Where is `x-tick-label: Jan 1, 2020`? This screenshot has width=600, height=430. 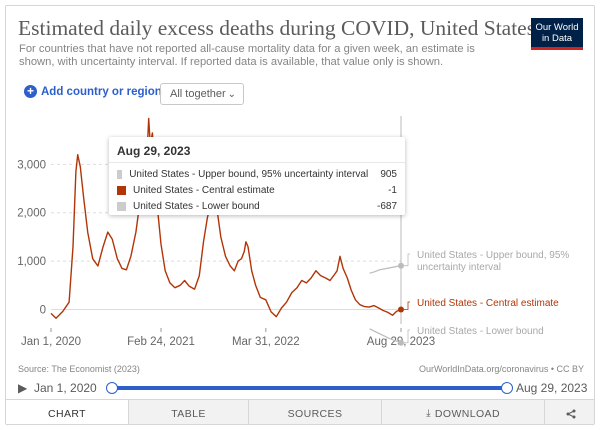 x-tick-label: Jan 1, 2020 is located at coordinates (51, 342).